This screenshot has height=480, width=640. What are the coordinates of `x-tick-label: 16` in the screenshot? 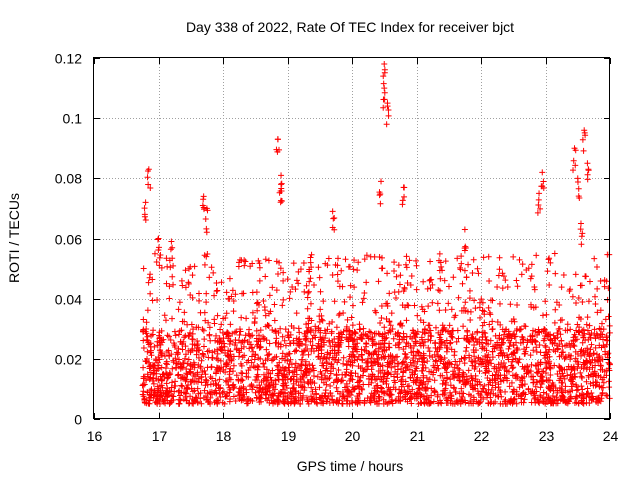 It's located at (95, 436).